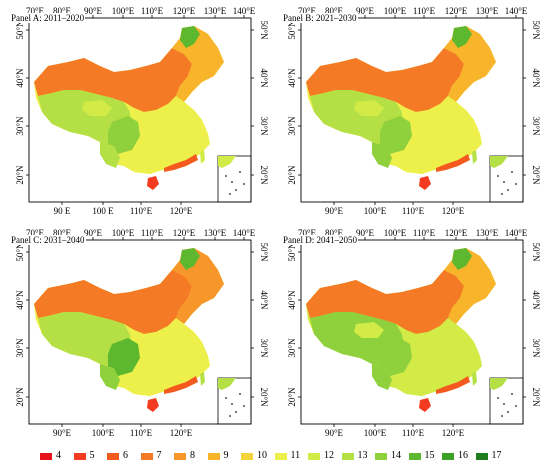 The width and height of the screenshot is (544, 469). What do you see at coordinates (365, 11) in the screenshot?
I see `map-b-top-label: 90°E` at bounding box center [365, 11].